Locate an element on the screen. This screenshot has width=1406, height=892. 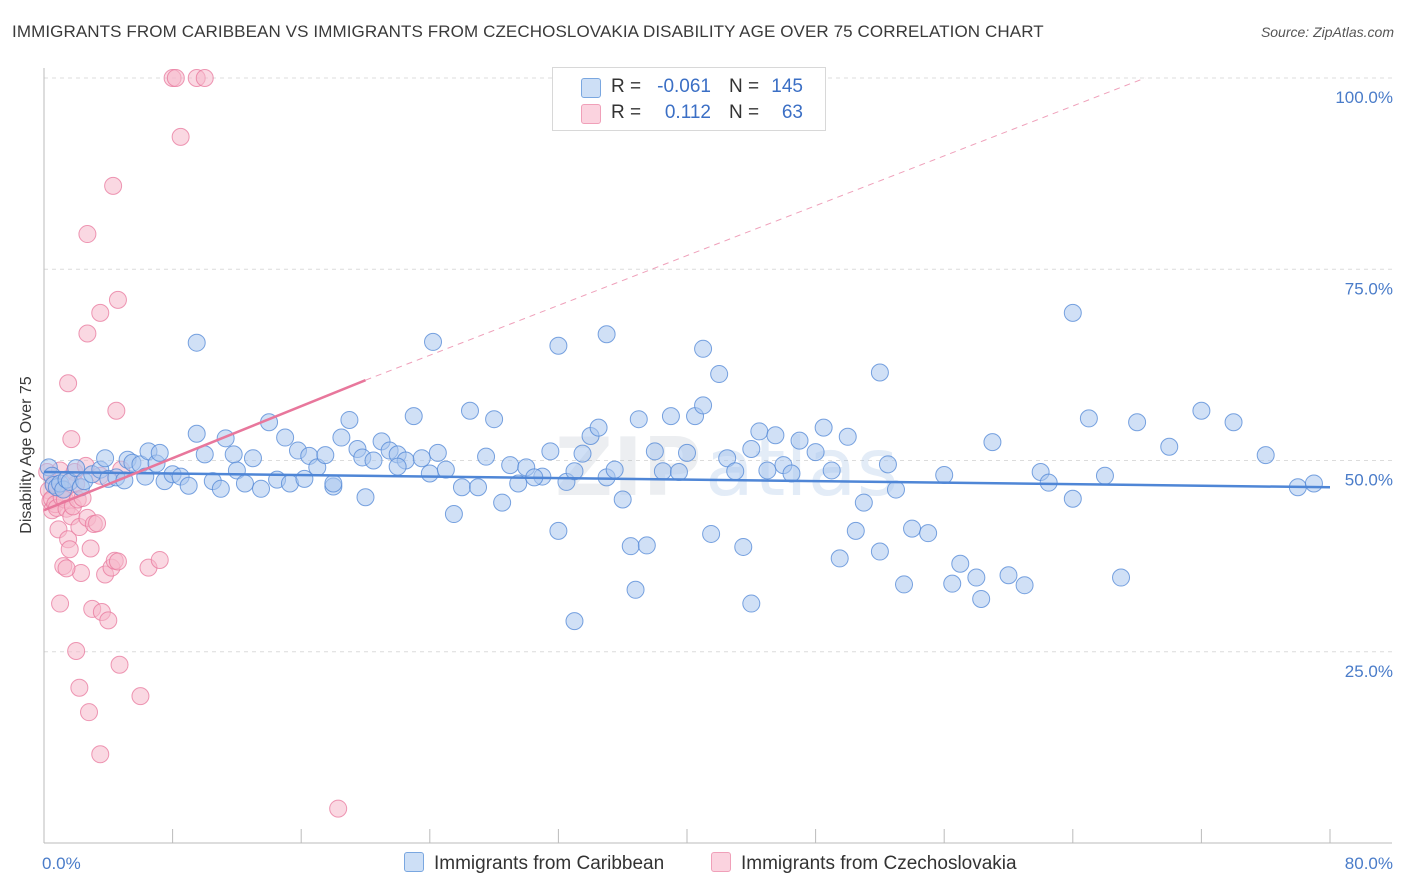
x-tick-label: 80.0% is located at coordinates (1369, 863).